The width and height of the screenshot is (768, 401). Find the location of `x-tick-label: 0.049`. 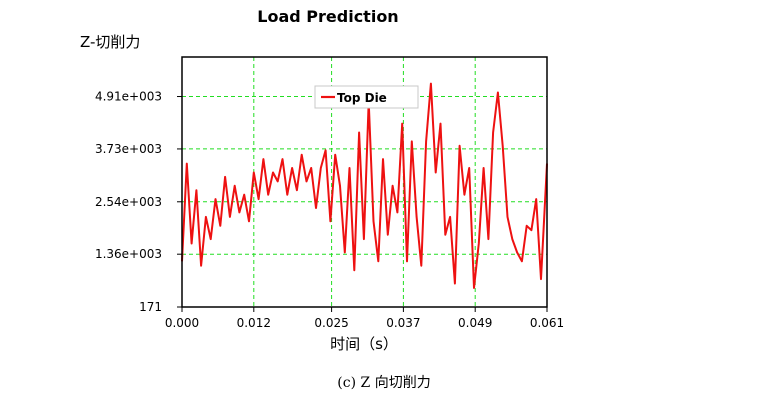

x-tick-label: 0.049 is located at coordinates (475, 323).